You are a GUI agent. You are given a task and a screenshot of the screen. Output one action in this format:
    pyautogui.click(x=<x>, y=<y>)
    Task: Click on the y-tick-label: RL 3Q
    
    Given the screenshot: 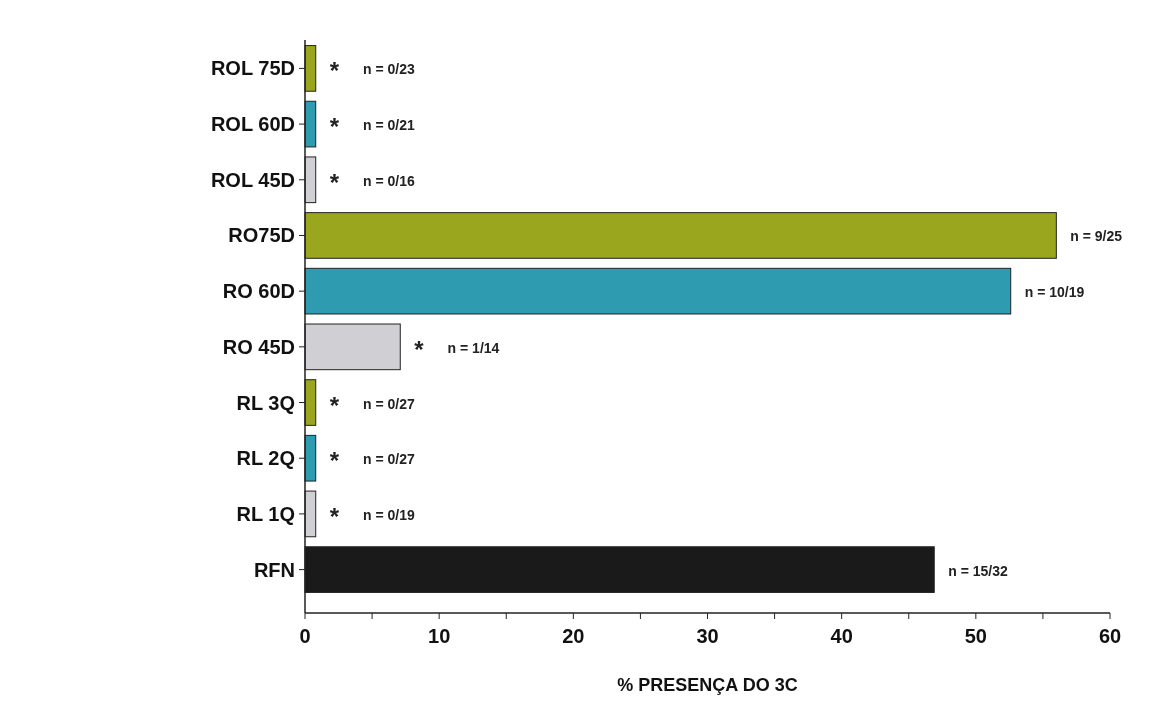 What is the action you would take?
    pyautogui.click(x=265, y=402)
    